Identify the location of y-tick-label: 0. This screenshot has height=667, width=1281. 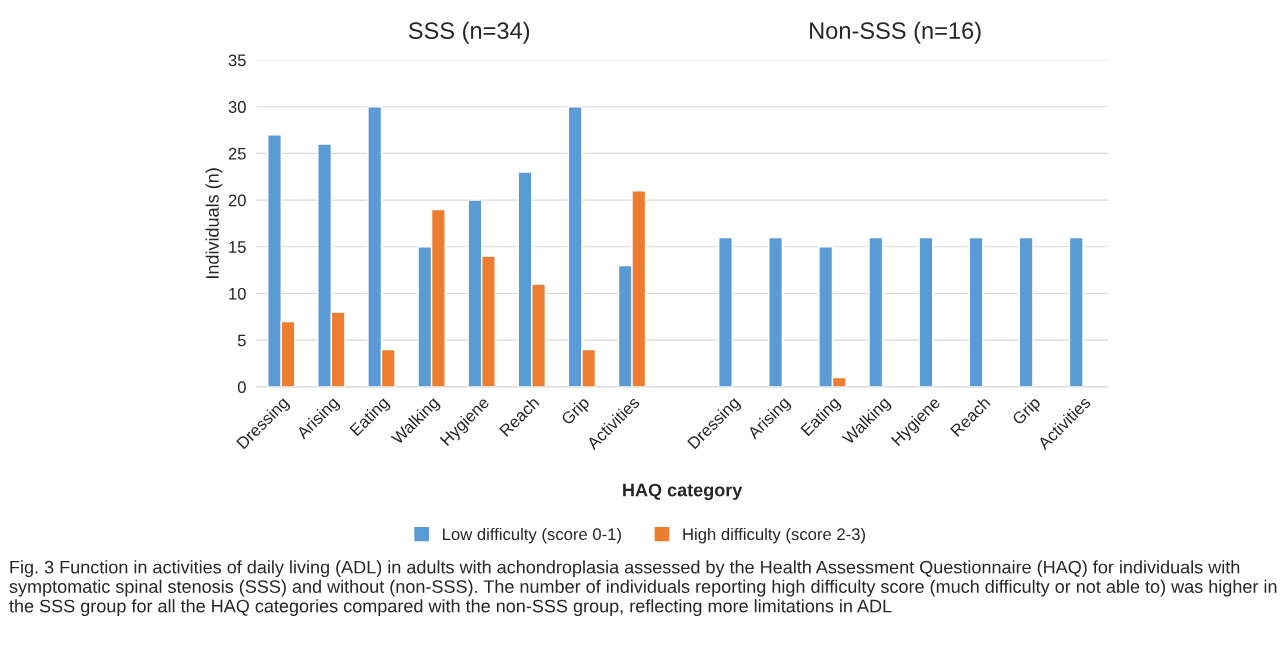
(241, 387).